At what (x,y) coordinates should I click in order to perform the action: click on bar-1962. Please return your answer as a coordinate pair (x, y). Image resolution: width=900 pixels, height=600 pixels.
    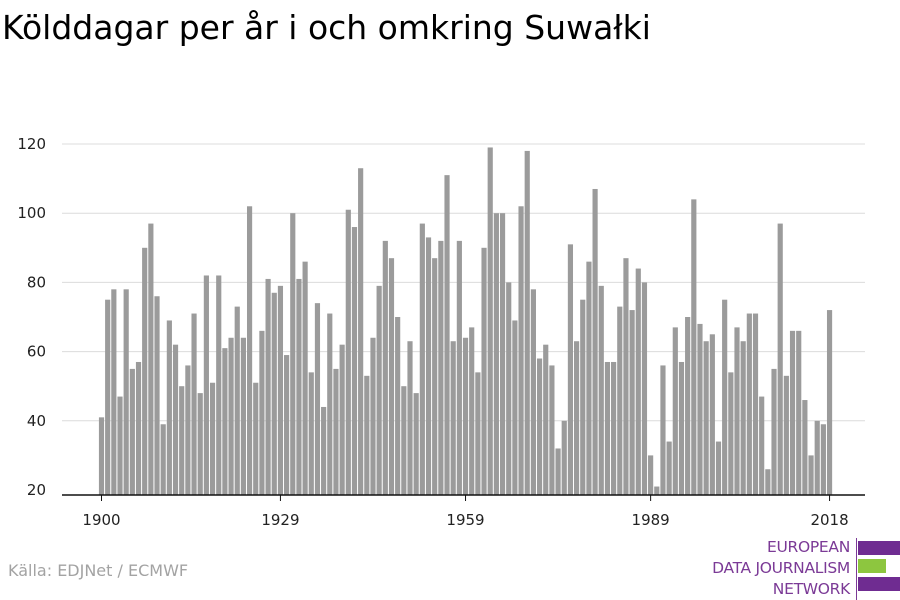
    Looking at the image, I should click on (484, 371).